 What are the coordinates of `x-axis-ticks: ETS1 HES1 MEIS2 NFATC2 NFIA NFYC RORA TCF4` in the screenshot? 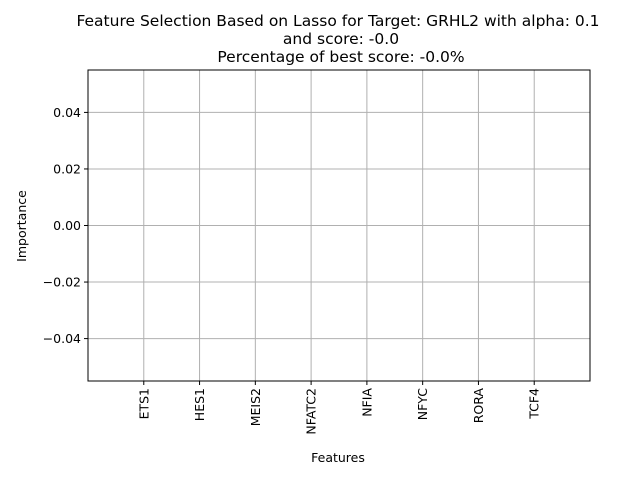 It's located at (339, 408).